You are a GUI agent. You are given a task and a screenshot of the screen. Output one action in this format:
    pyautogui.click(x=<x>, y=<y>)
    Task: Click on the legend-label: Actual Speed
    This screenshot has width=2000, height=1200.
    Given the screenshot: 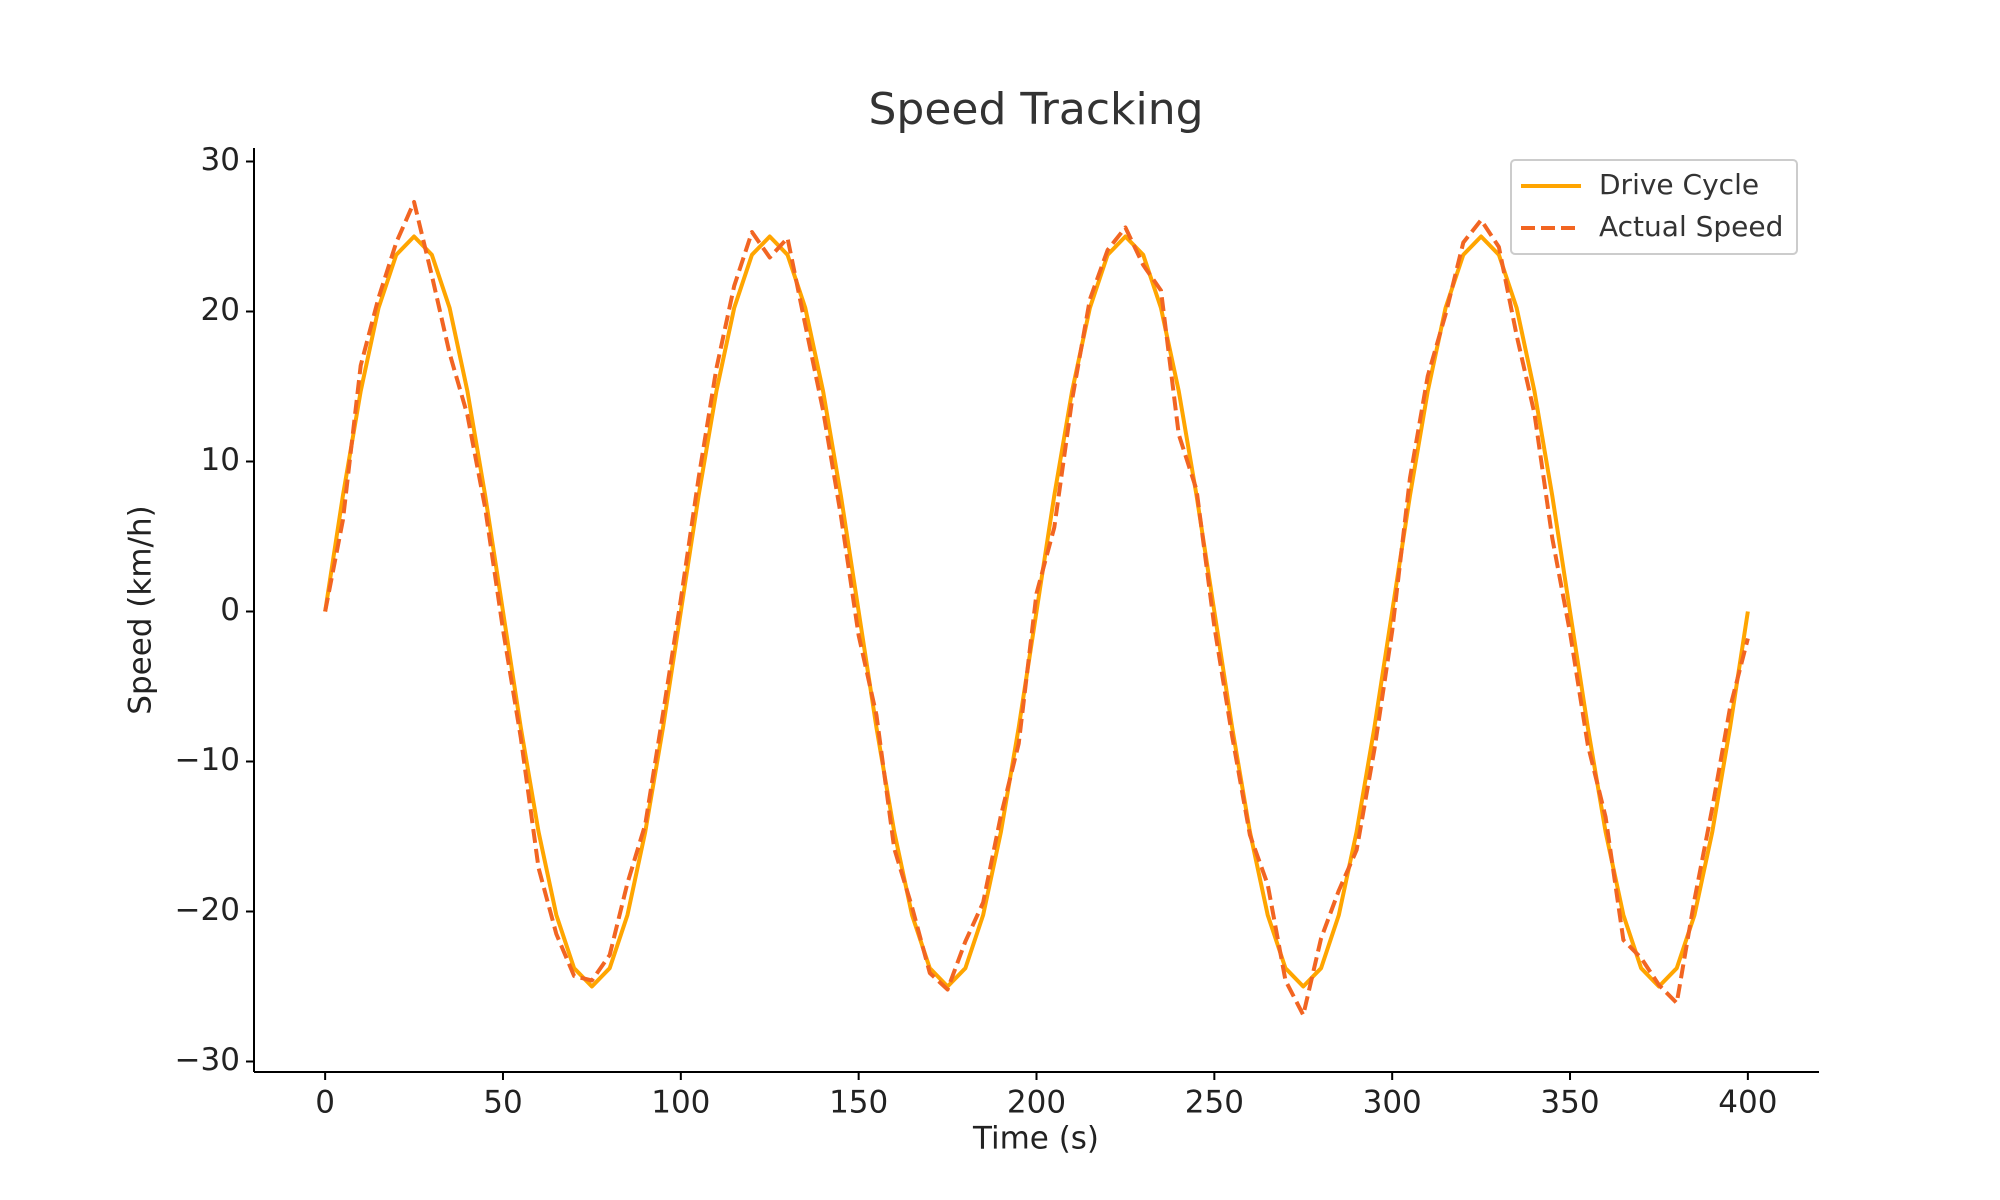 What is the action you would take?
    pyautogui.click(x=1691, y=226)
    